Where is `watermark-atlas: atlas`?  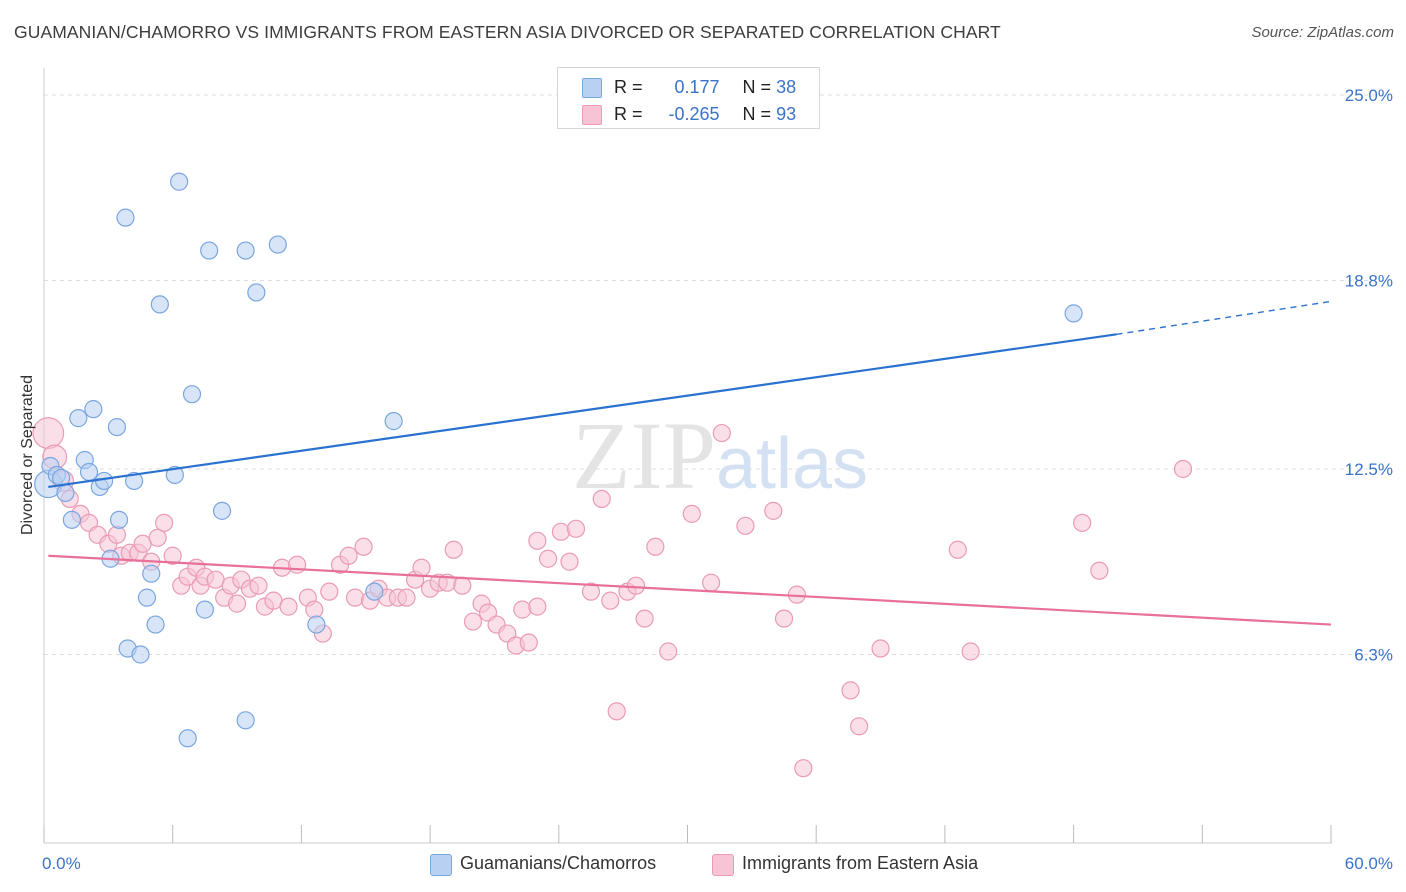
watermark-atlas: atlas is located at coordinates (792, 464).